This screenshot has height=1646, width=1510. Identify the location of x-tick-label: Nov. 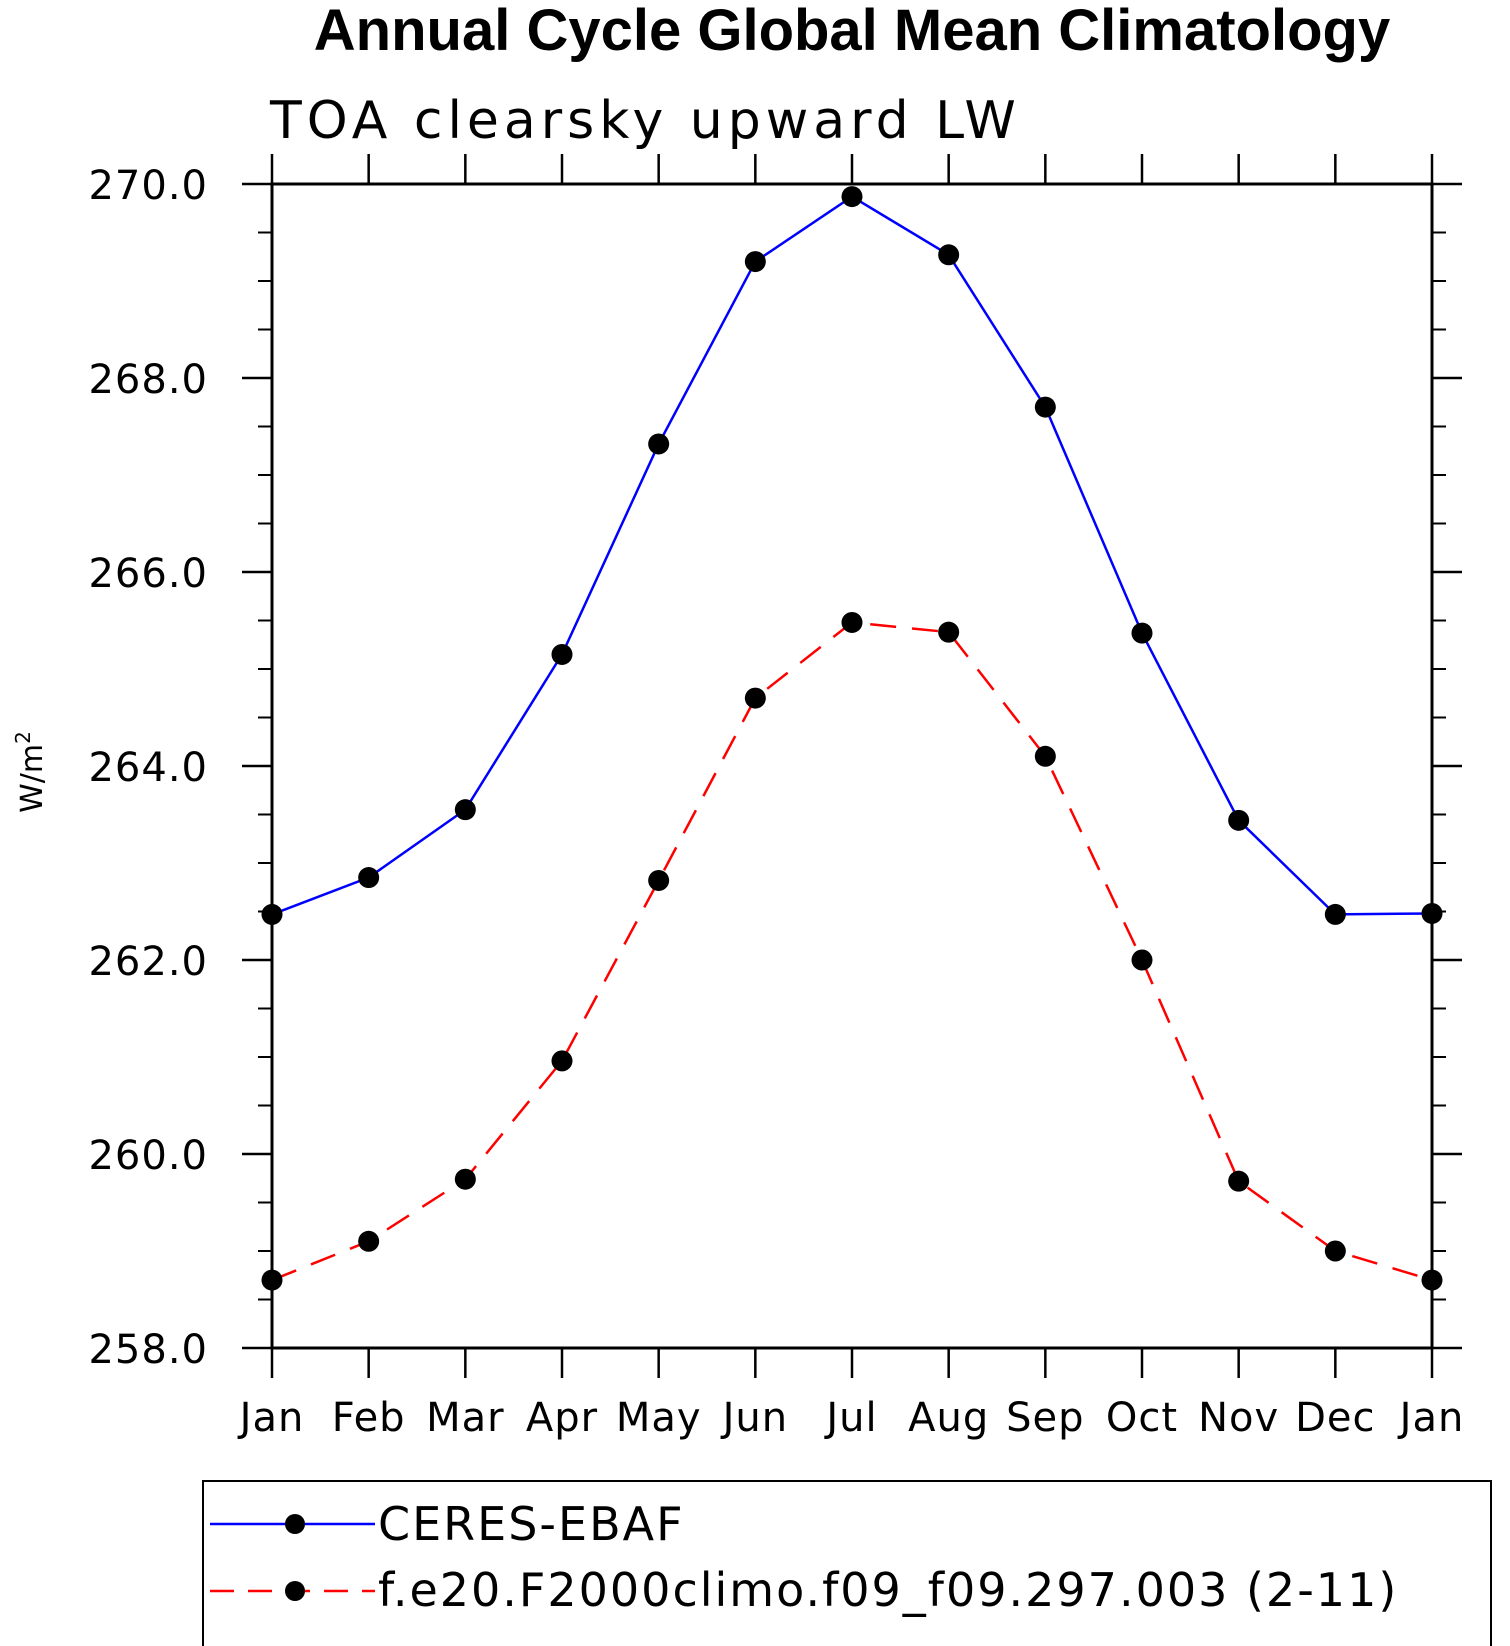
(1238, 1418).